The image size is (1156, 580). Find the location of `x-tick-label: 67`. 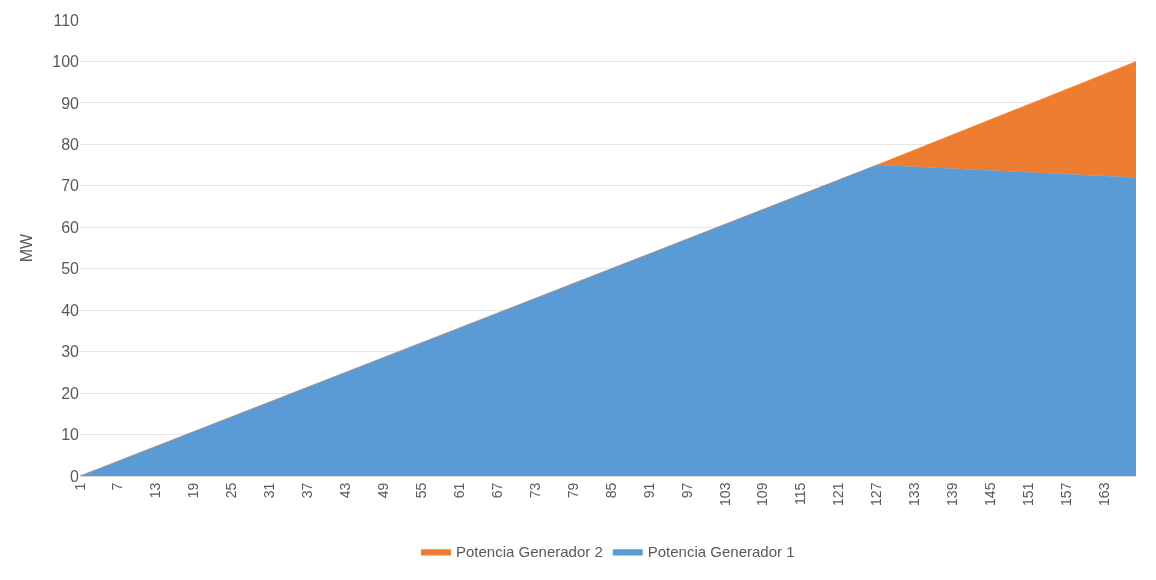

x-tick-label: 67 is located at coordinates (496, 490).